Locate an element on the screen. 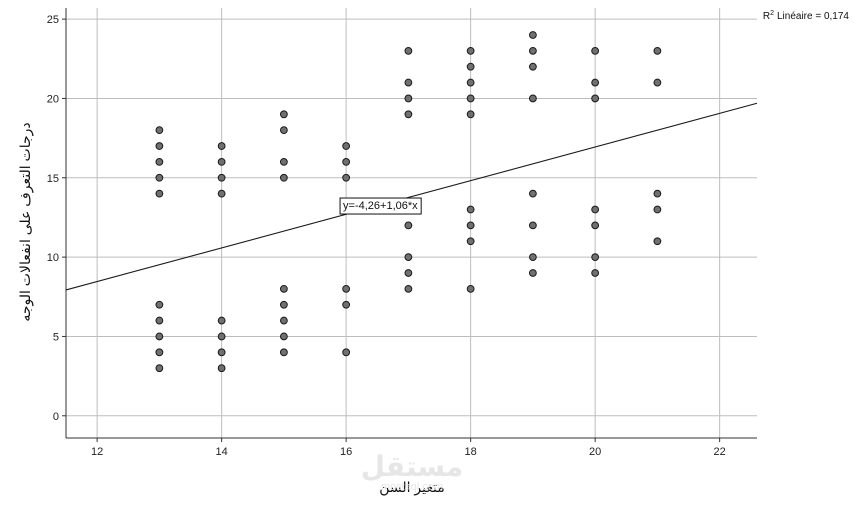 Image resolution: width=854 pixels, height=509 pixels. r-squared-label: R2 Linéaire = 0,174 is located at coordinates (806, 16).